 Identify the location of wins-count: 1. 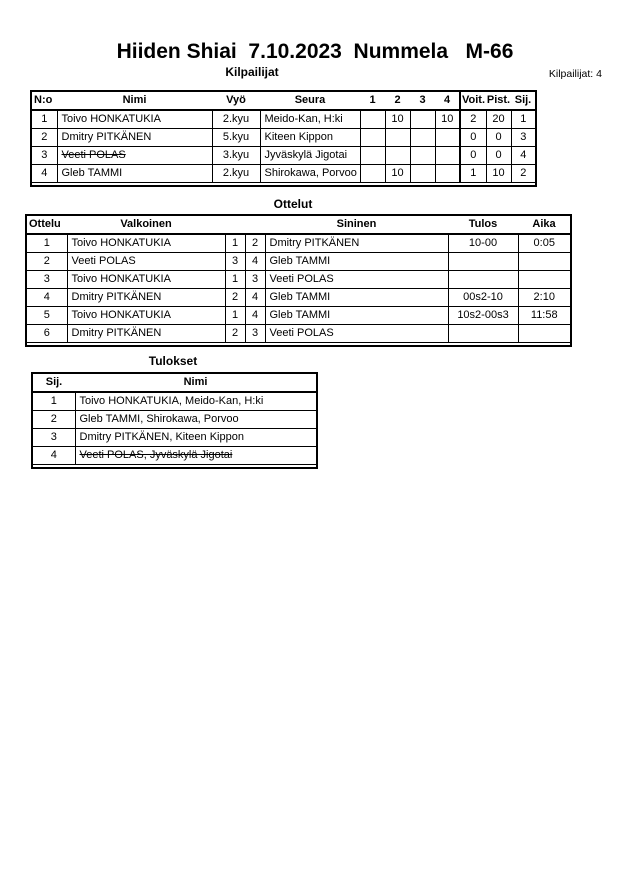
(473, 173).